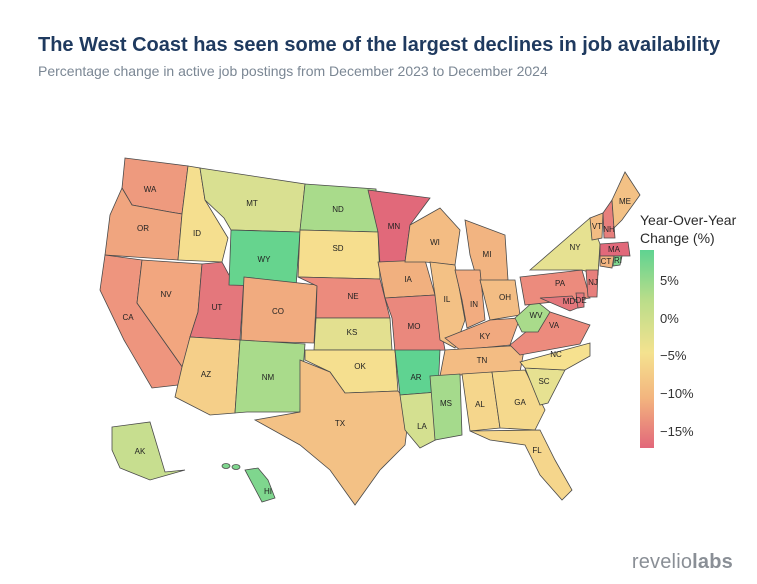 The image size is (757, 584). Describe the element at coordinates (447, 299) in the screenshot. I see `state-label-il: IL` at that location.